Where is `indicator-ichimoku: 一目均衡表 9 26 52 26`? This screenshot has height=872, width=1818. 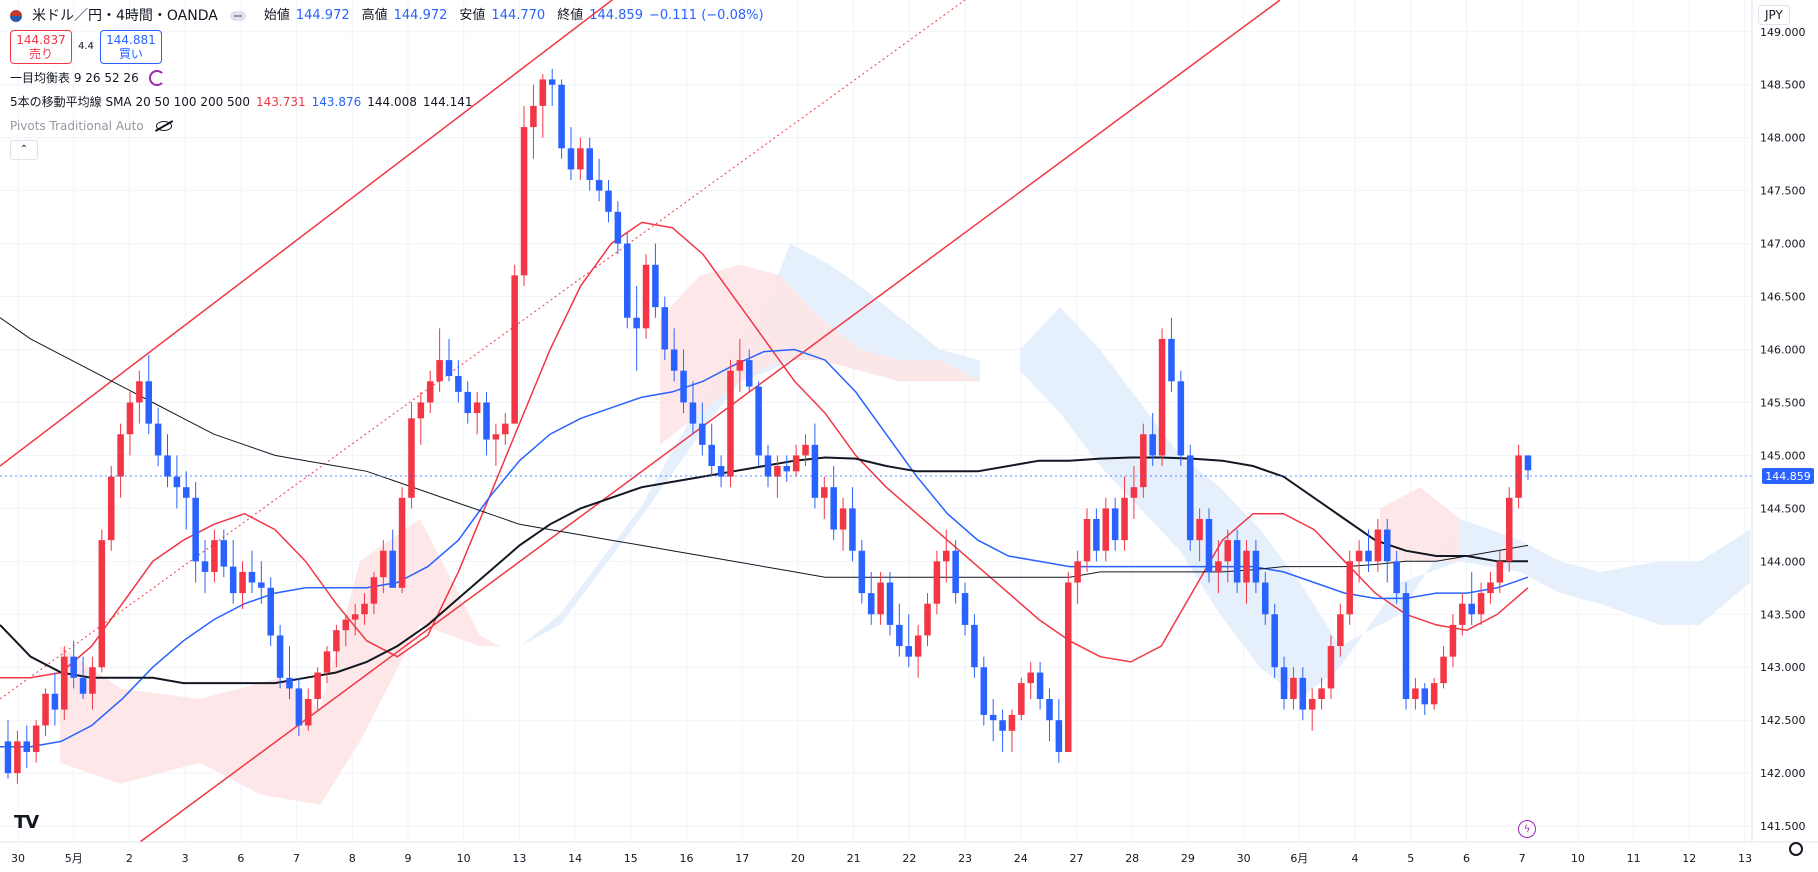 indicator-ichimoku: 一目均衡表 9 26 52 26 is located at coordinates (387, 78).